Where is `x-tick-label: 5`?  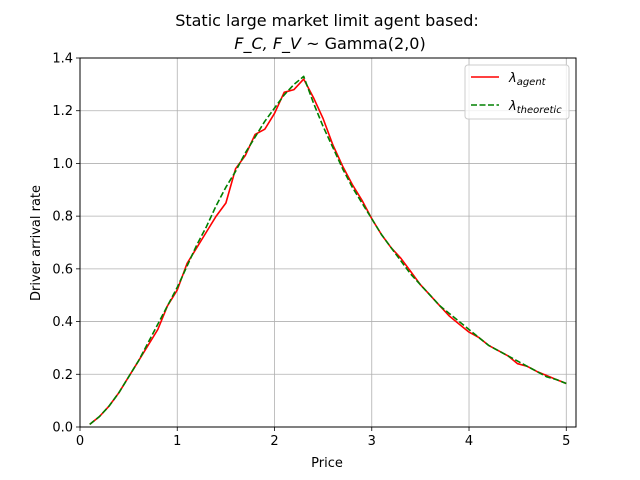
x-tick-label: 5 is located at coordinates (566, 441).